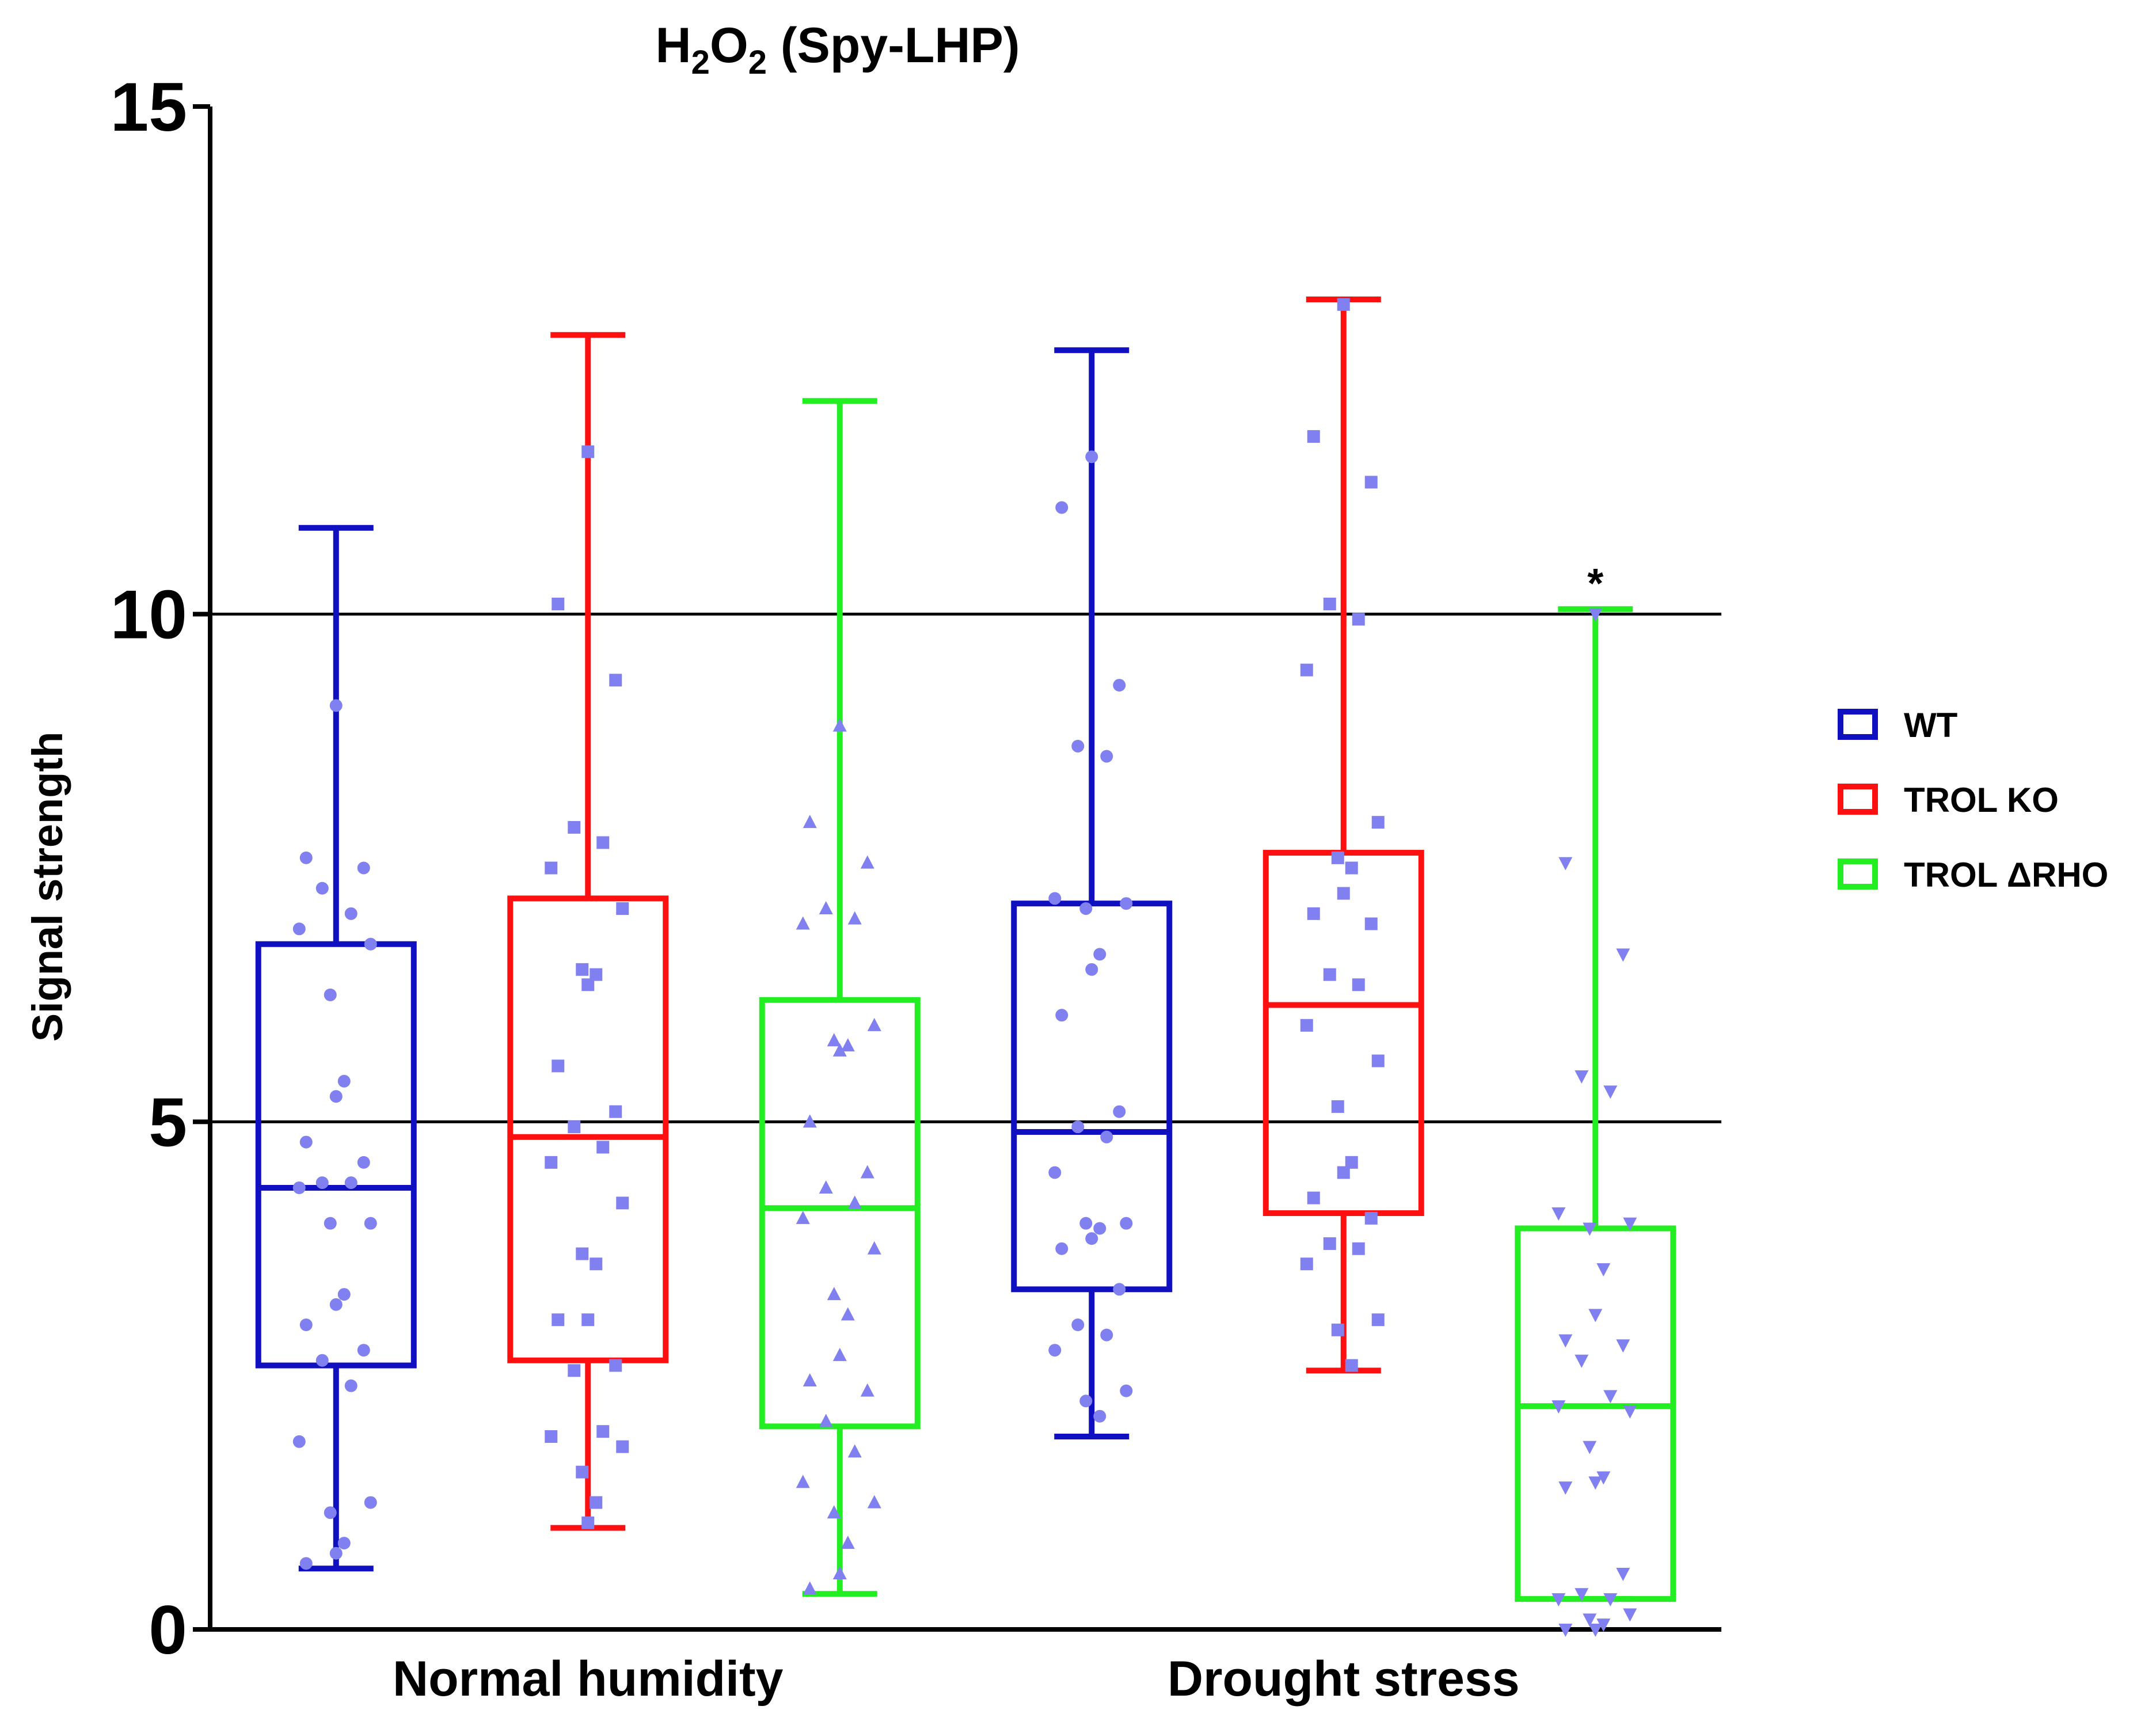  I want to click on y-tick-label: 0, so click(168, 1630).